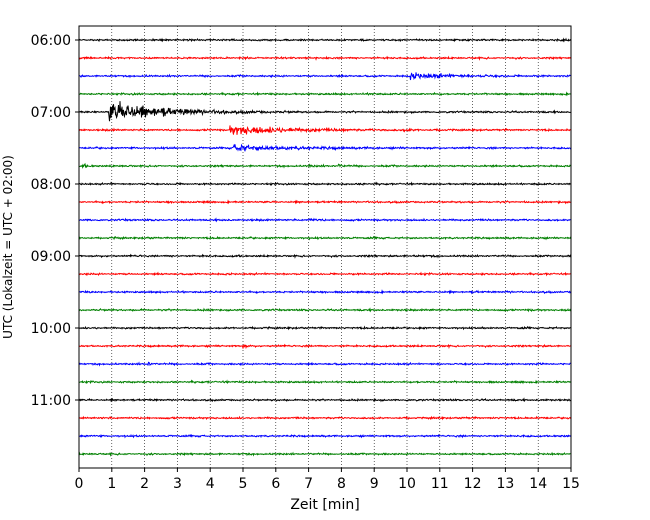 This screenshot has width=650, height=520. I want to click on x-tick-label: 6, so click(275, 484).